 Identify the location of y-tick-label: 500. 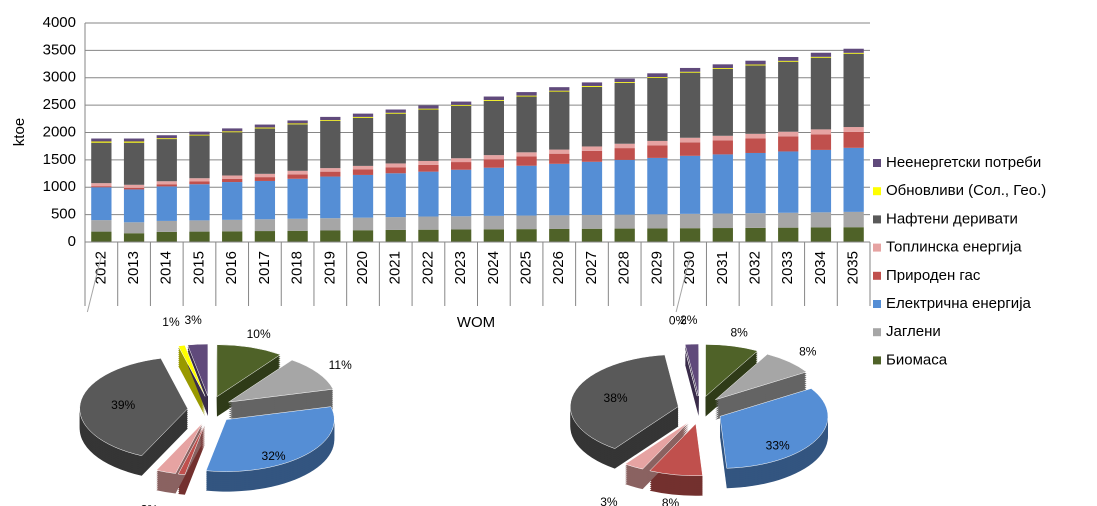
(63, 214).